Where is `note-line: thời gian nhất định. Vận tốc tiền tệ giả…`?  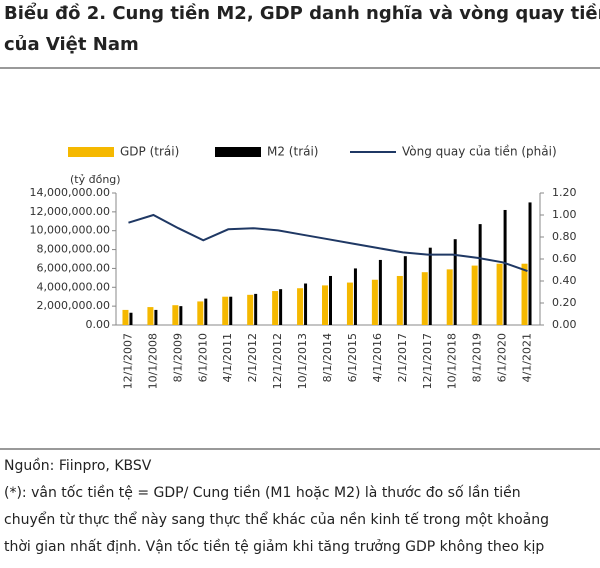 note-line: thời gian nhất định. Vận tốc tiền tệ giả… is located at coordinates (274, 546).